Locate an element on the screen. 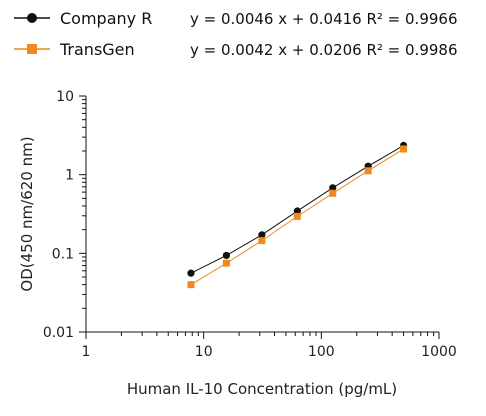  x-tick-label: 10 is located at coordinates (204, 352).